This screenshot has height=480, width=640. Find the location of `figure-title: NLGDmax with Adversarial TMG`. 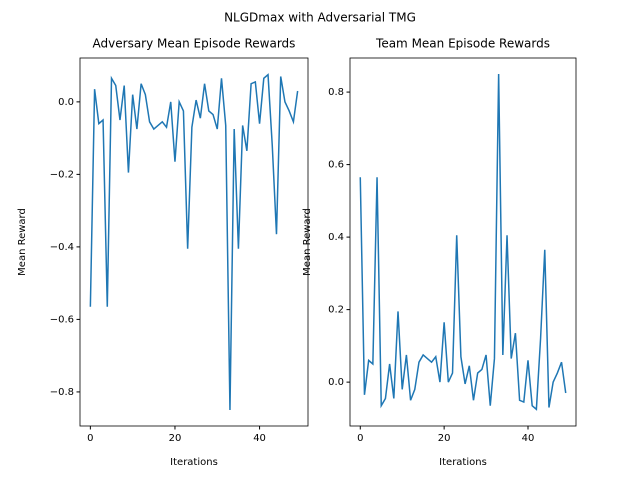

figure-title: NLGDmax with Adversarial TMG is located at coordinates (320, 18).